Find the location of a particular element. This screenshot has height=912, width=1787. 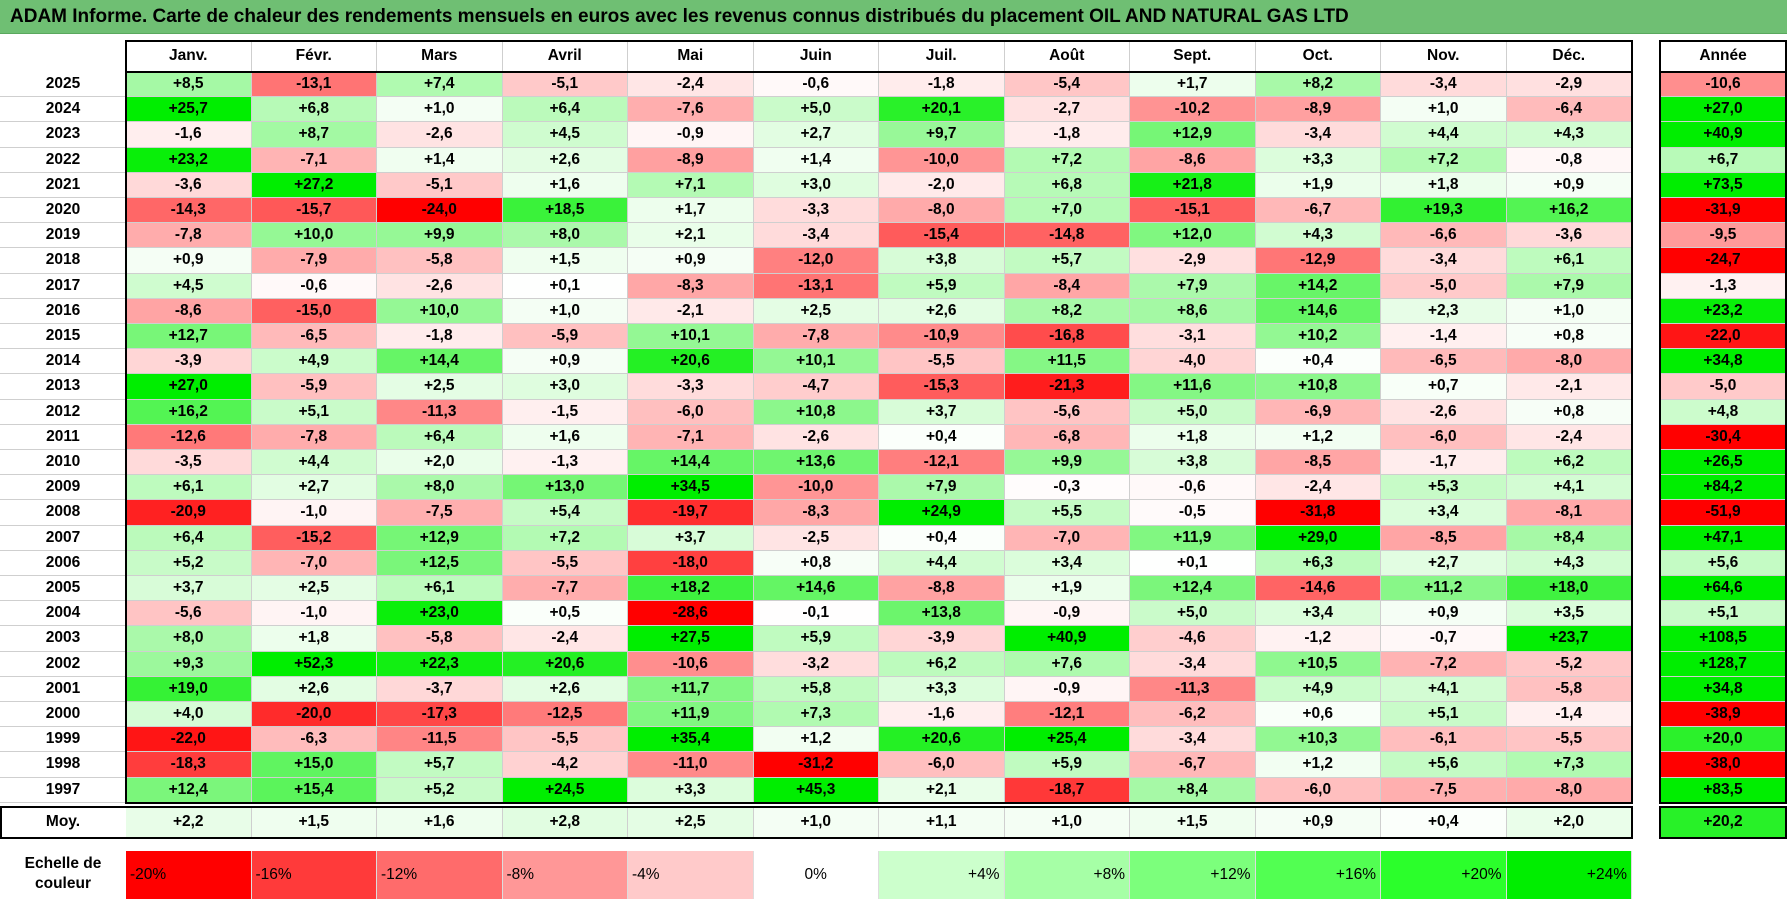

row-year-label: 2019 is located at coordinates (63, 236).